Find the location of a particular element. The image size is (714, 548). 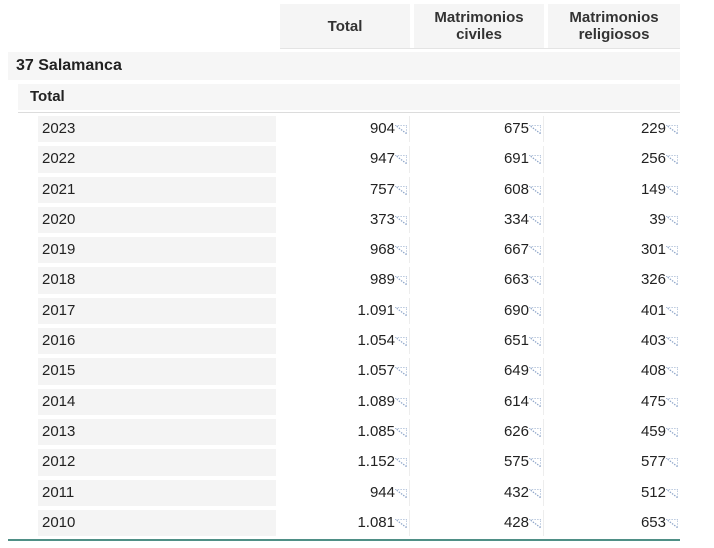

religiosos-cell: 39 is located at coordinates (614, 220).